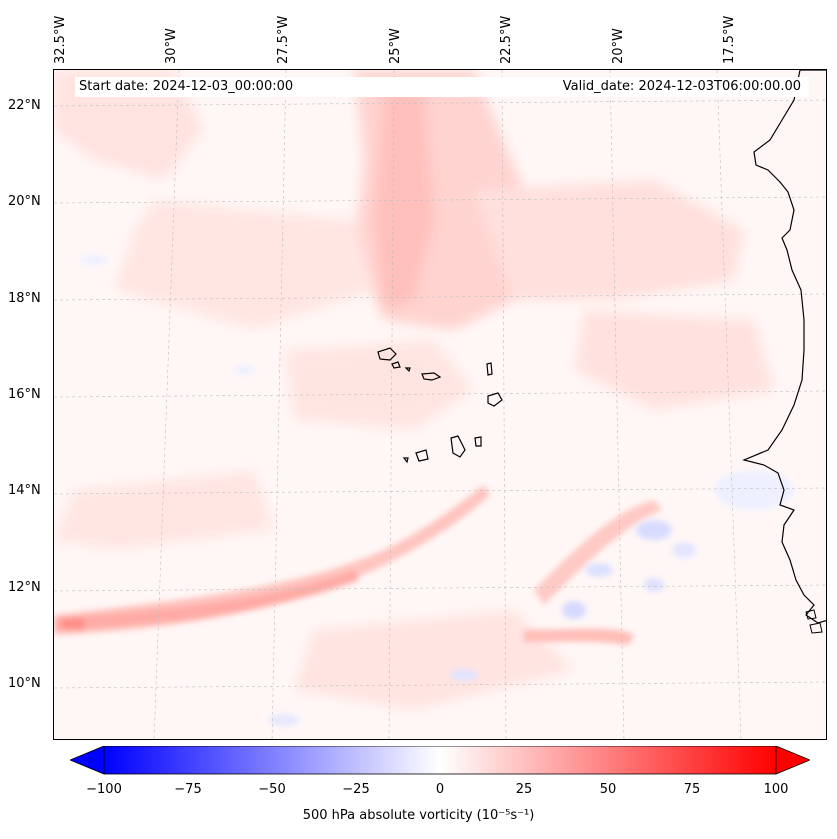  Describe the element at coordinates (440, 789) in the screenshot. I see `colorbar-tick-label: 0` at that location.